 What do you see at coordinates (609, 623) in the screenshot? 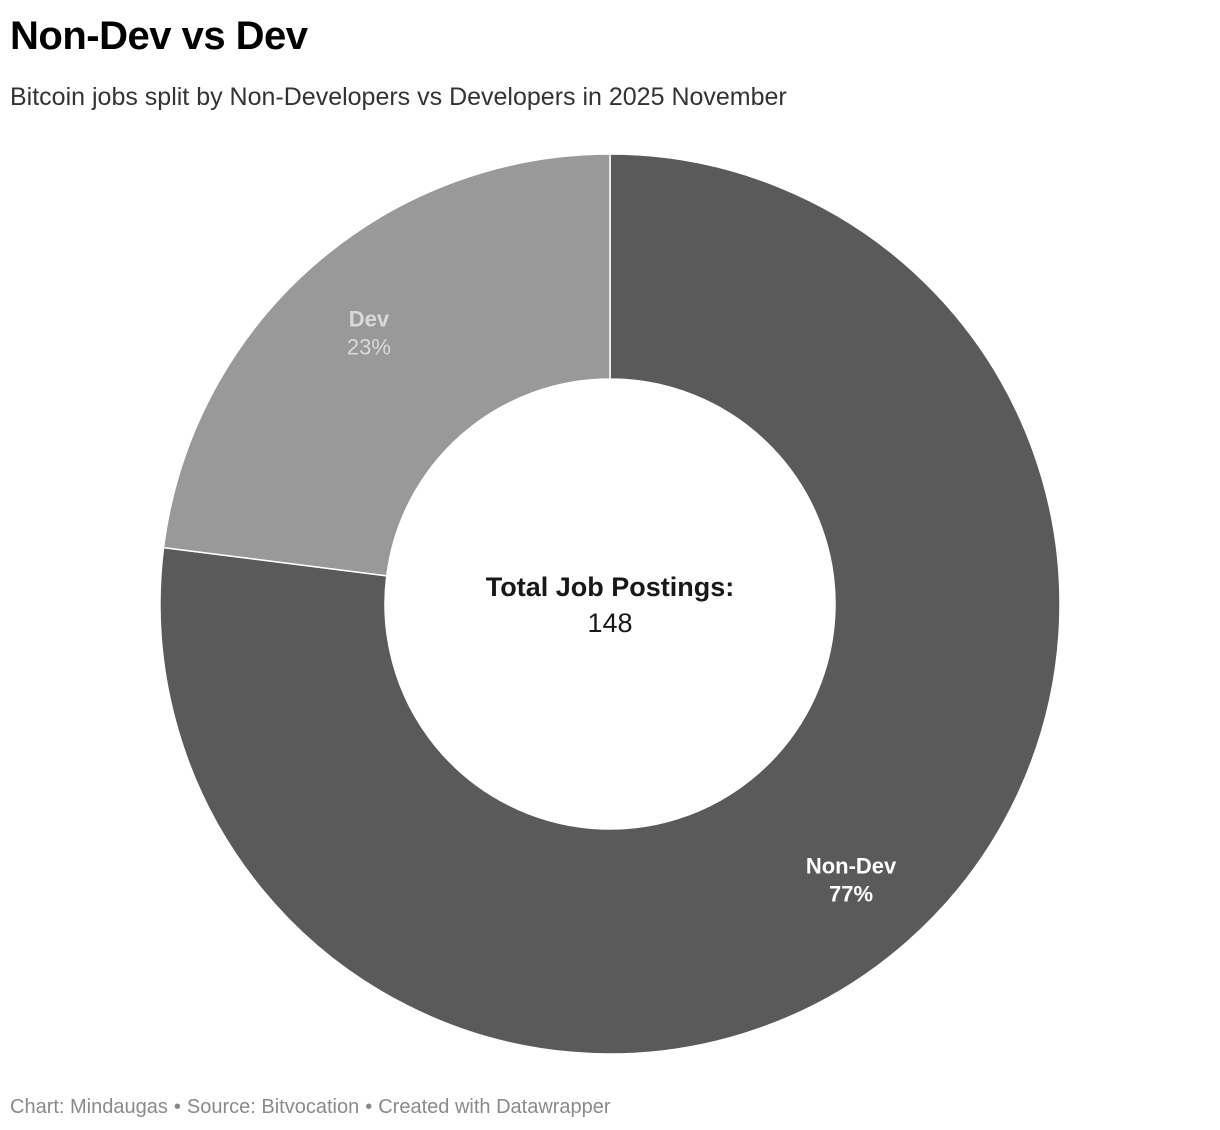
I see `center-value: 148` at bounding box center [609, 623].